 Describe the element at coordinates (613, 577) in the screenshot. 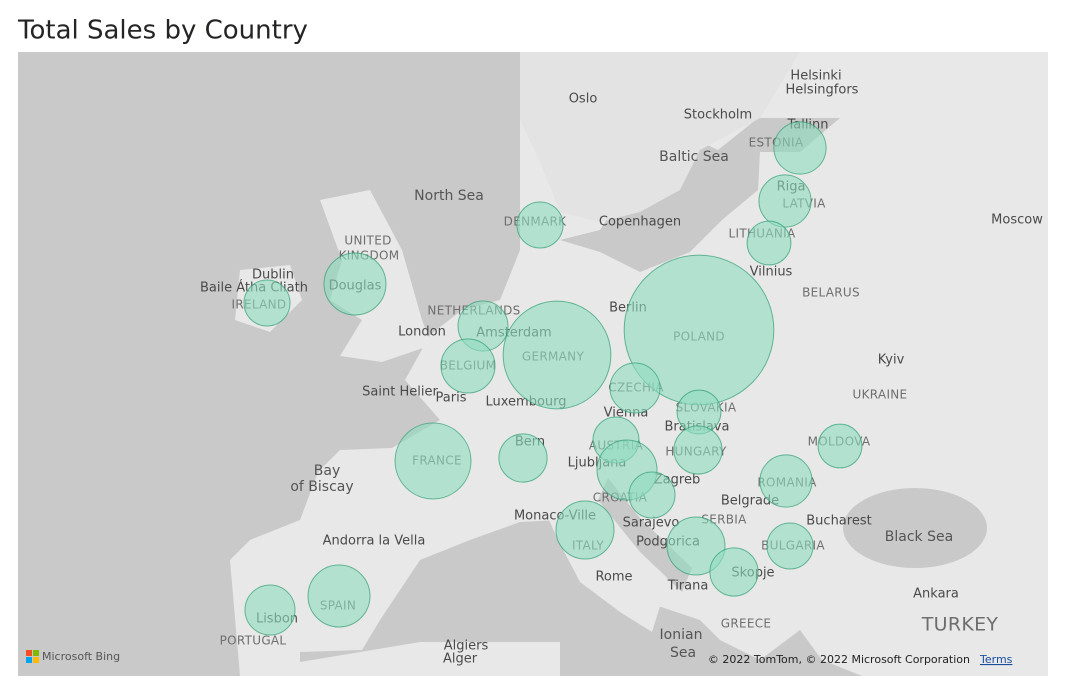

I see `map-label: Rome` at that location.